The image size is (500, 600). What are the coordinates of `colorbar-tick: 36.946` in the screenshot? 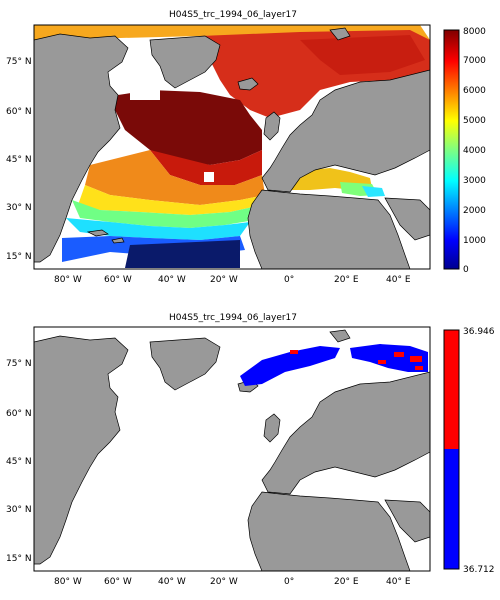 It's located at (479, 332).